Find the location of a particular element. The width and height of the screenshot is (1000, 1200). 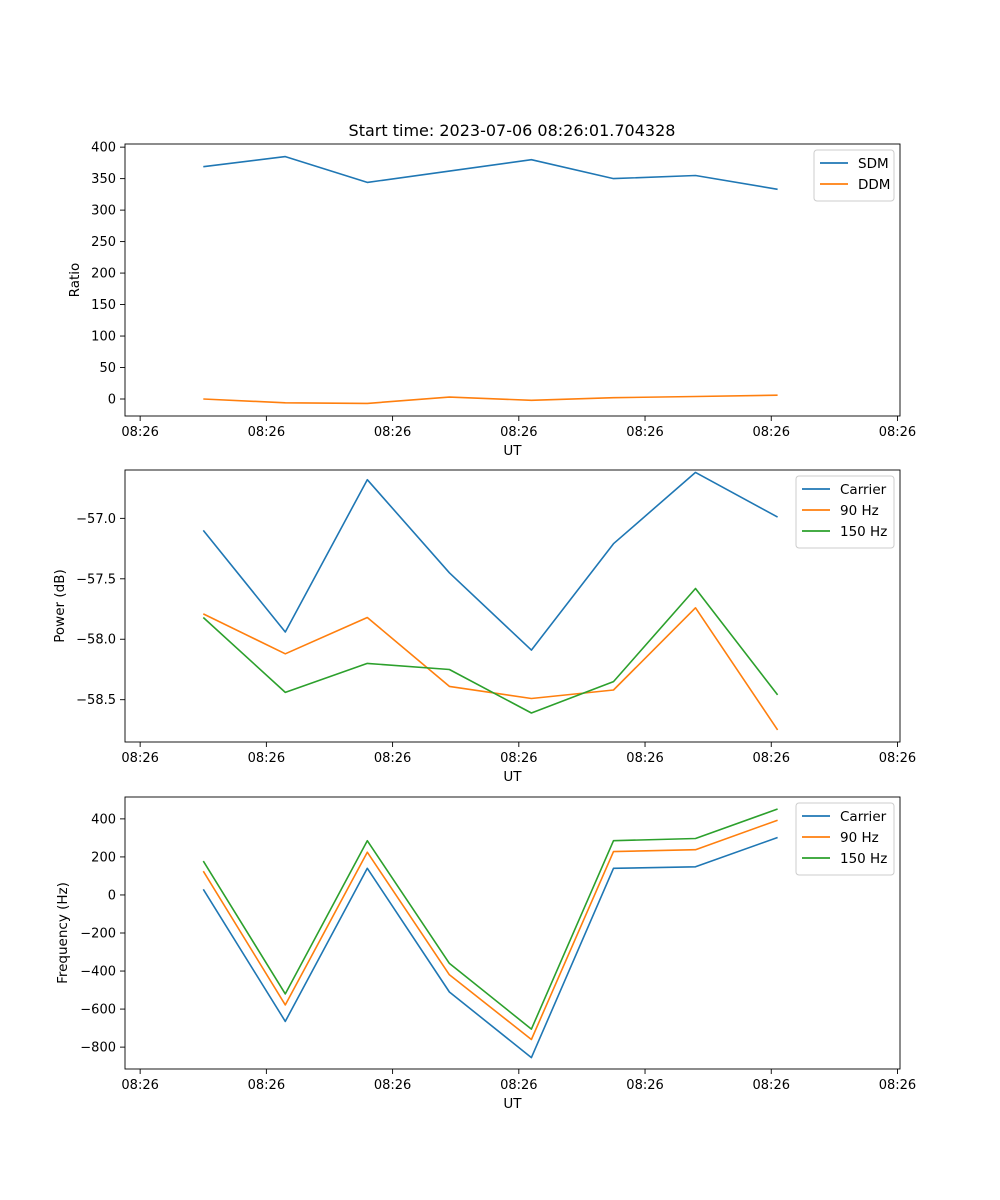

legend: SDM DDM is located at coordinates (854, 175).